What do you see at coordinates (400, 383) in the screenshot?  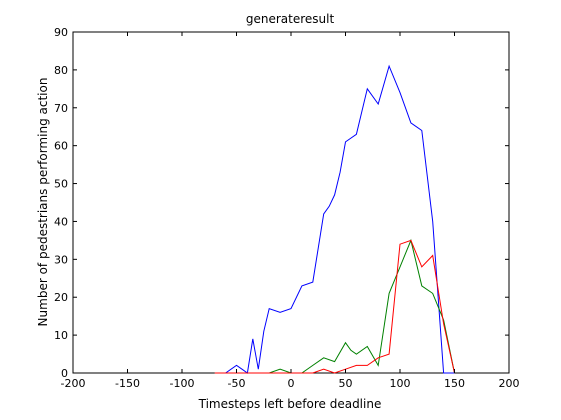 I see `x-tick-label: 100` at bounding box center [400, 383].